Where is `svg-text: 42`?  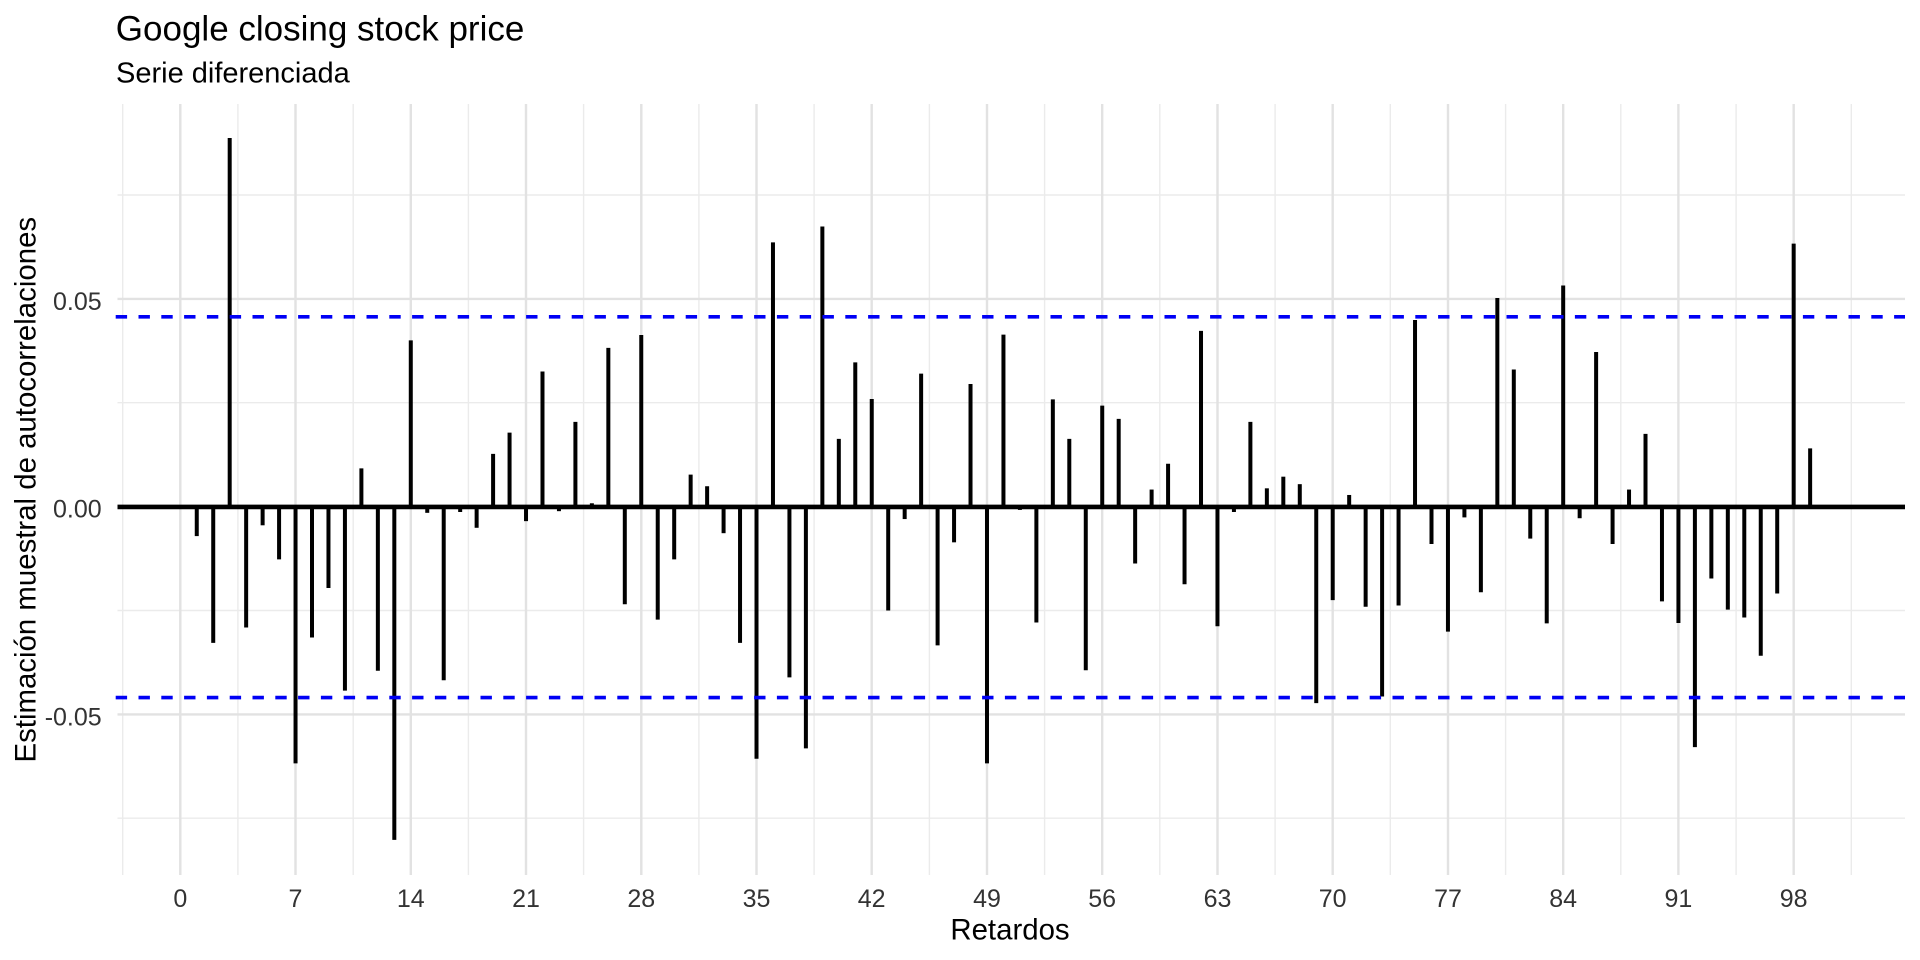
svg-text: 42 is located at coordinates (872, 899).